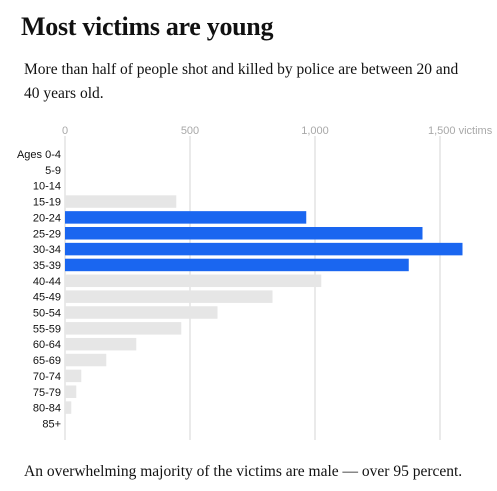  What do you see at coordinates (47, 329) in the screenshot?
I see `y-tick-label: 55-59` at bounding box center [47, 329].